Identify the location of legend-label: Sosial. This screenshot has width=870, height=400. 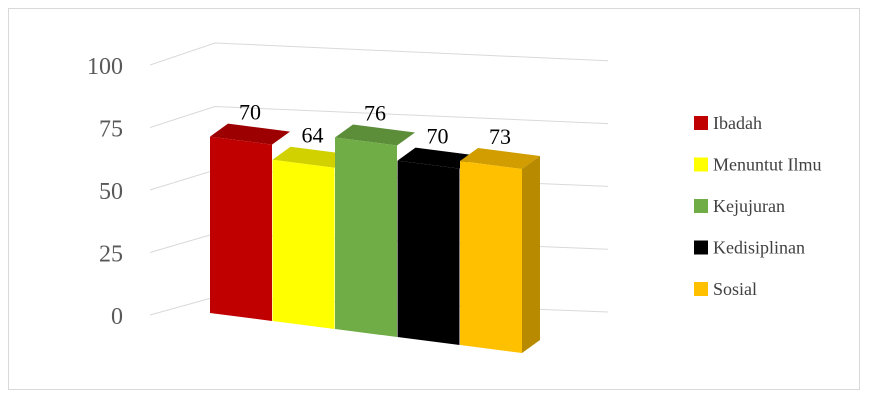
(735, 289).